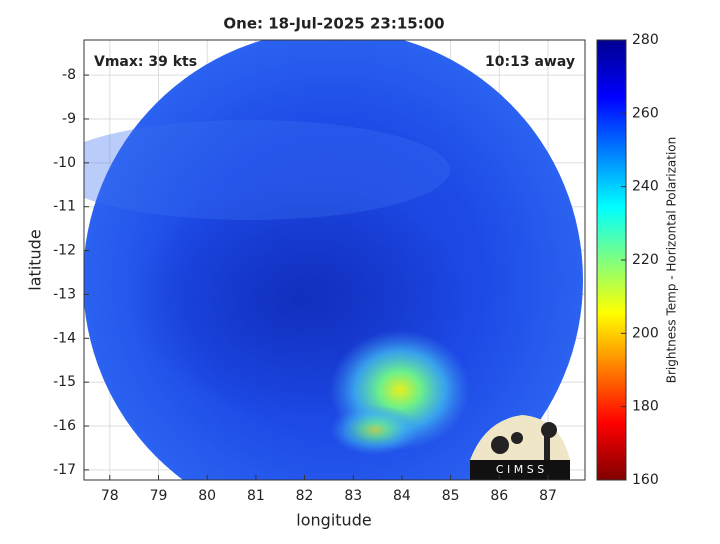 Image resolution: width=720 pixels, height=544 pixels. Describe the element at coordinates (159, 496) in the screenshot. I see `x-tick-label: 79` at that location.